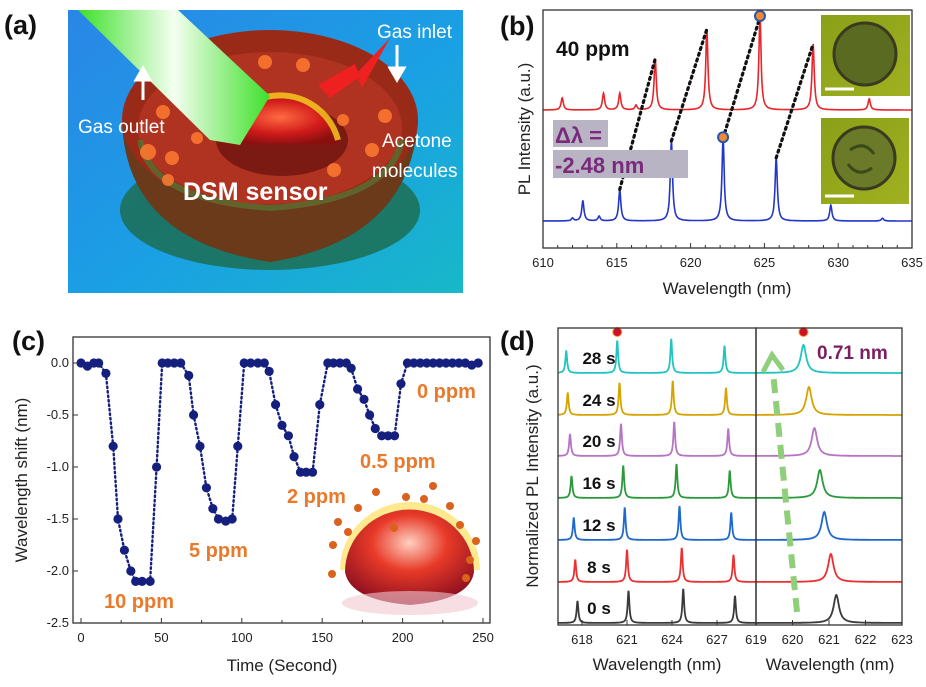 The height and width of the screenshot is (687, 926). I want to click on x-tick-label: 627, so click(717, 639).